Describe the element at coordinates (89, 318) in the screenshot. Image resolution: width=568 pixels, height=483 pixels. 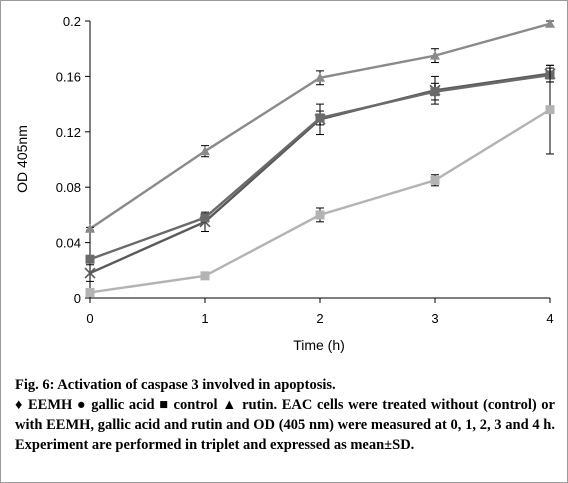
I see `x-tick-label: 0` at that location.